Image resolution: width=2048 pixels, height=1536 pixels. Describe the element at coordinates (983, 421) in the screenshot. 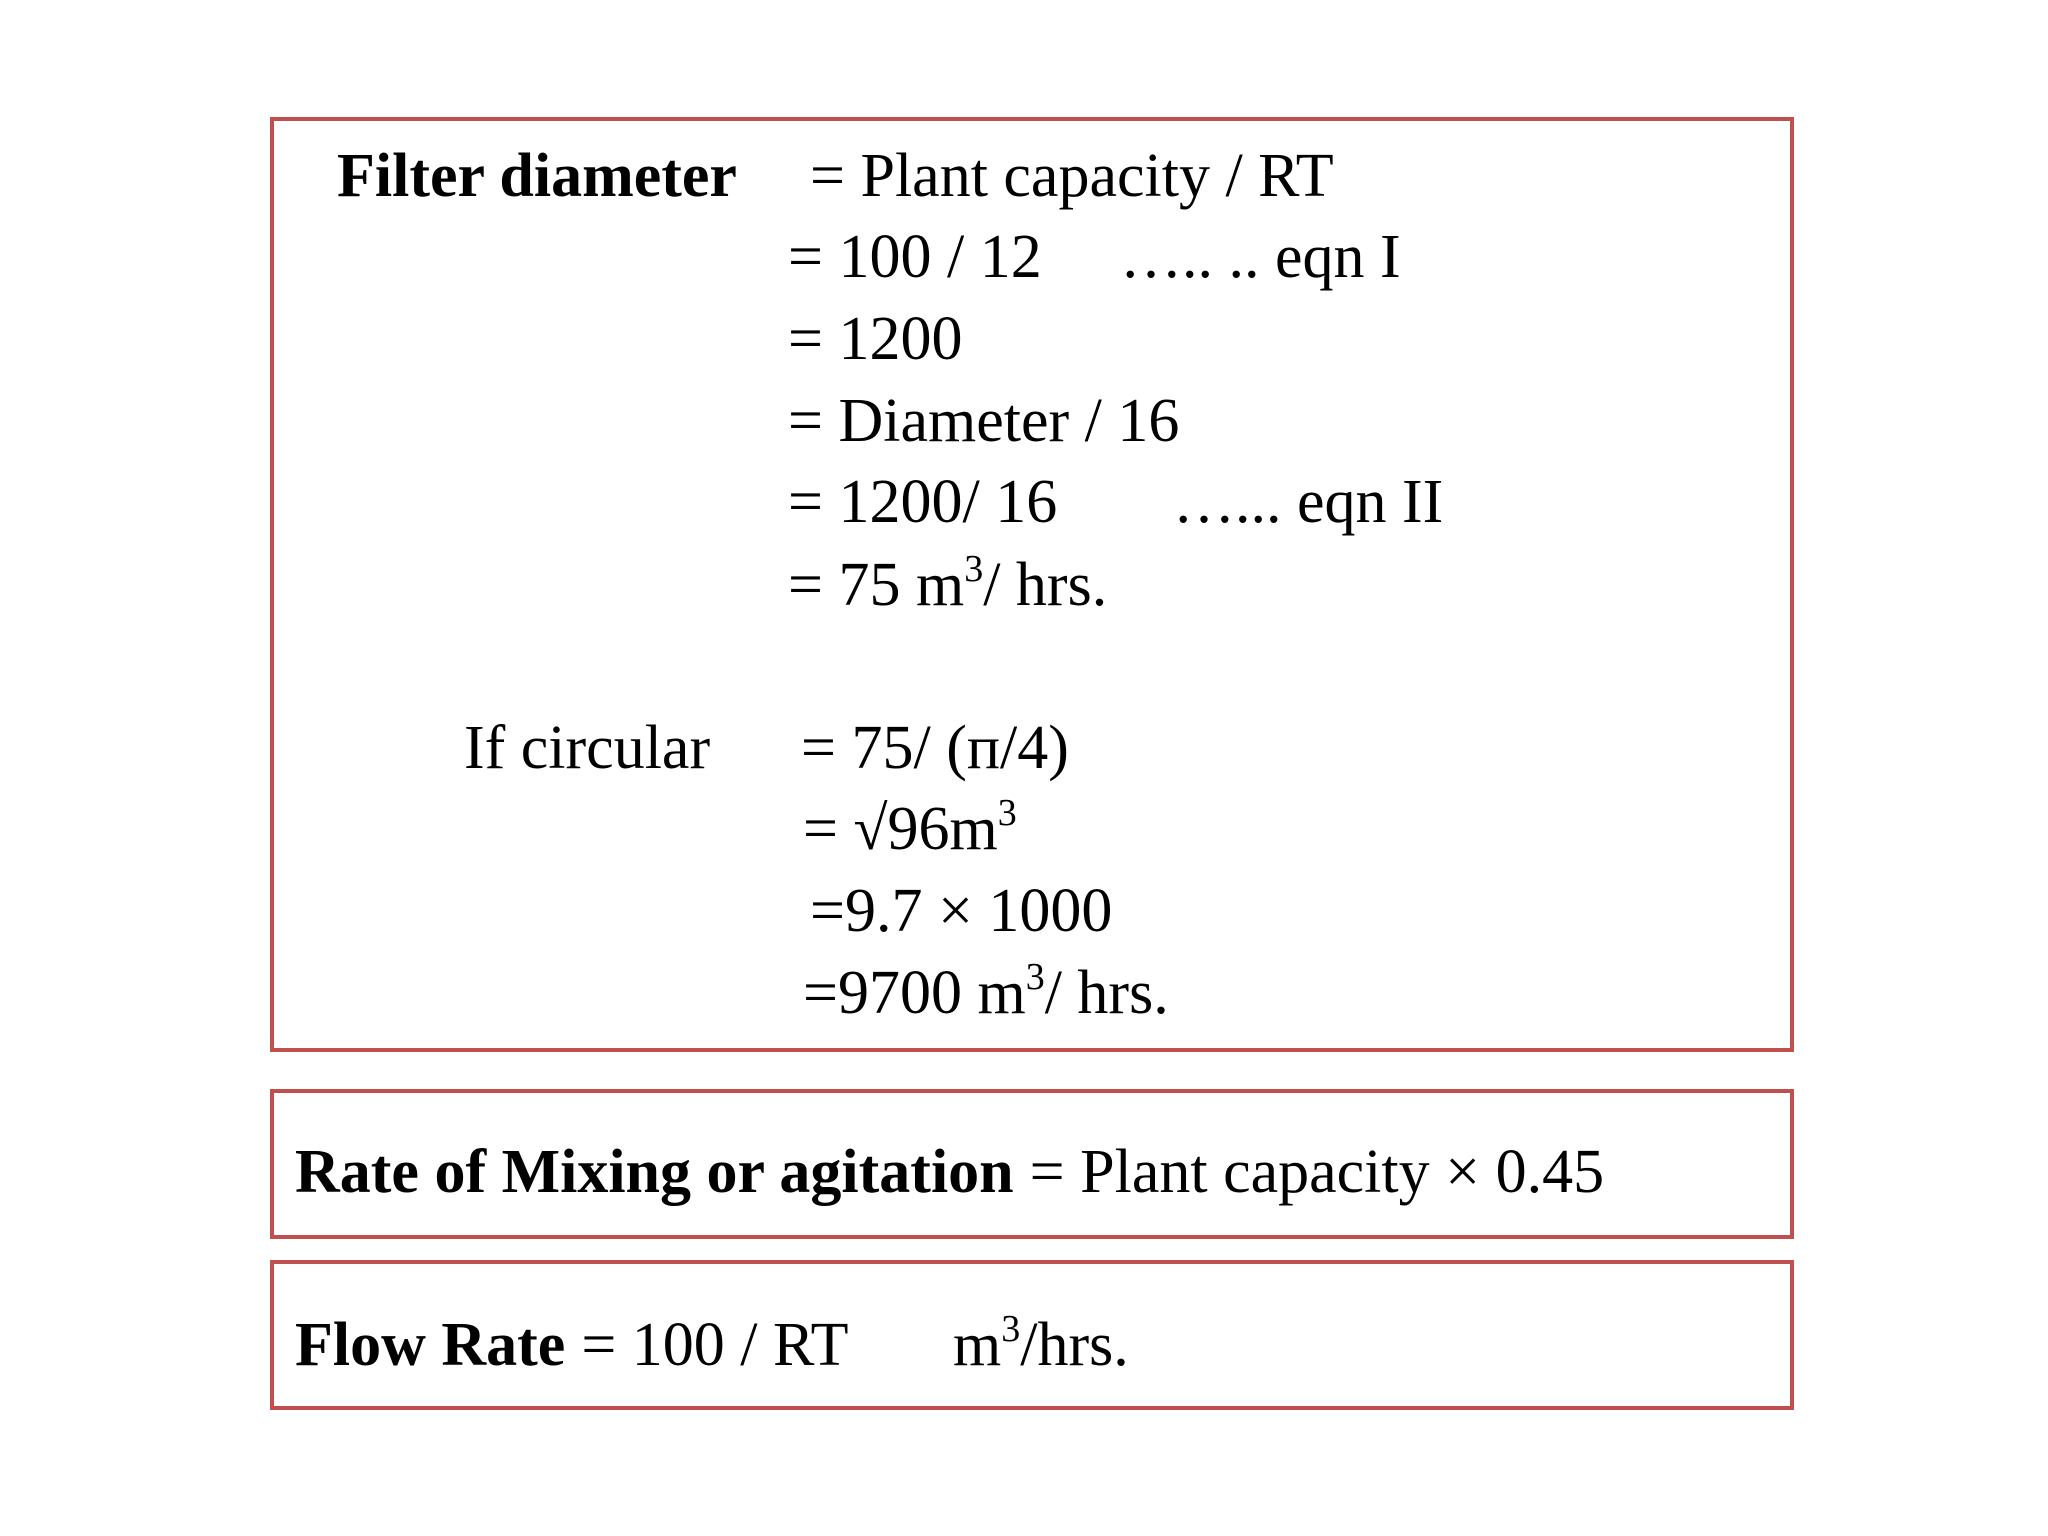

I see `step: = Diameter / 16` at that location.